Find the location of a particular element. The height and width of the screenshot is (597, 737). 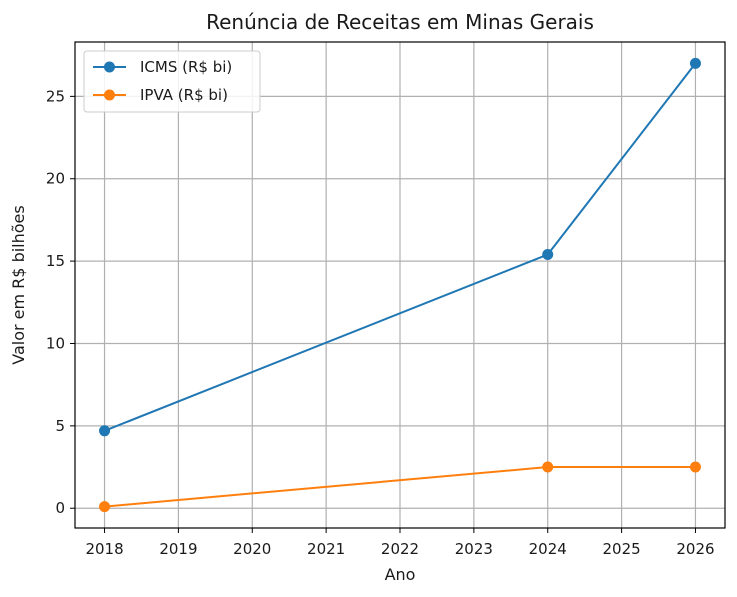

data-point-ipva-2024 is located at coordinates (548, 467).